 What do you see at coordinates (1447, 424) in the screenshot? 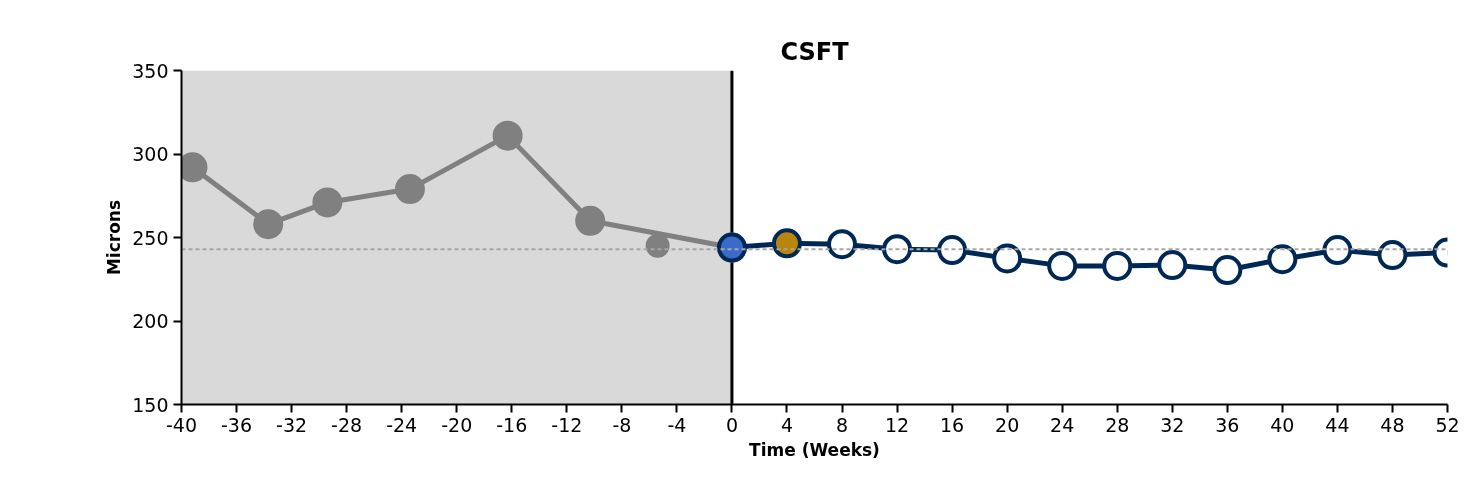
I see `x-tick-label: 52` at bounding box center [1447, 424].